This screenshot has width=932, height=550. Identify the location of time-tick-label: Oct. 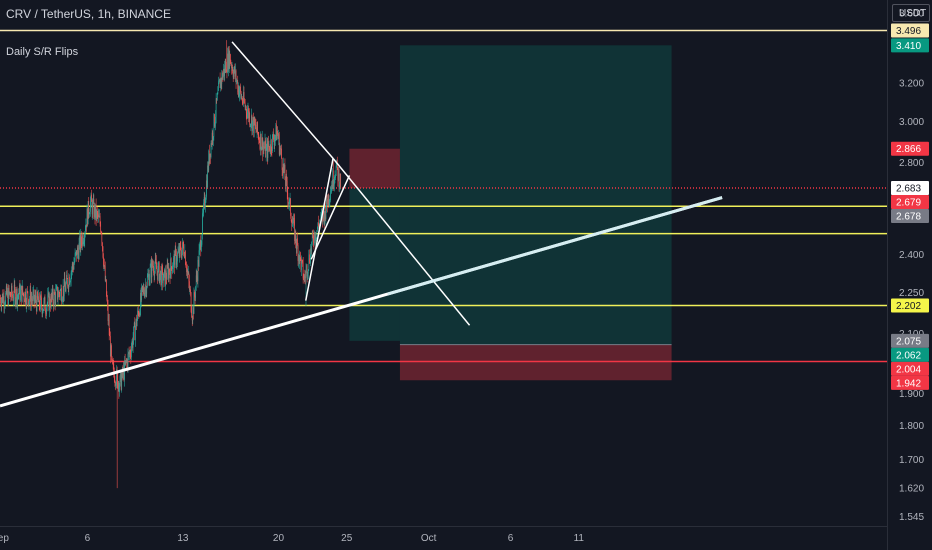
(429, 538).